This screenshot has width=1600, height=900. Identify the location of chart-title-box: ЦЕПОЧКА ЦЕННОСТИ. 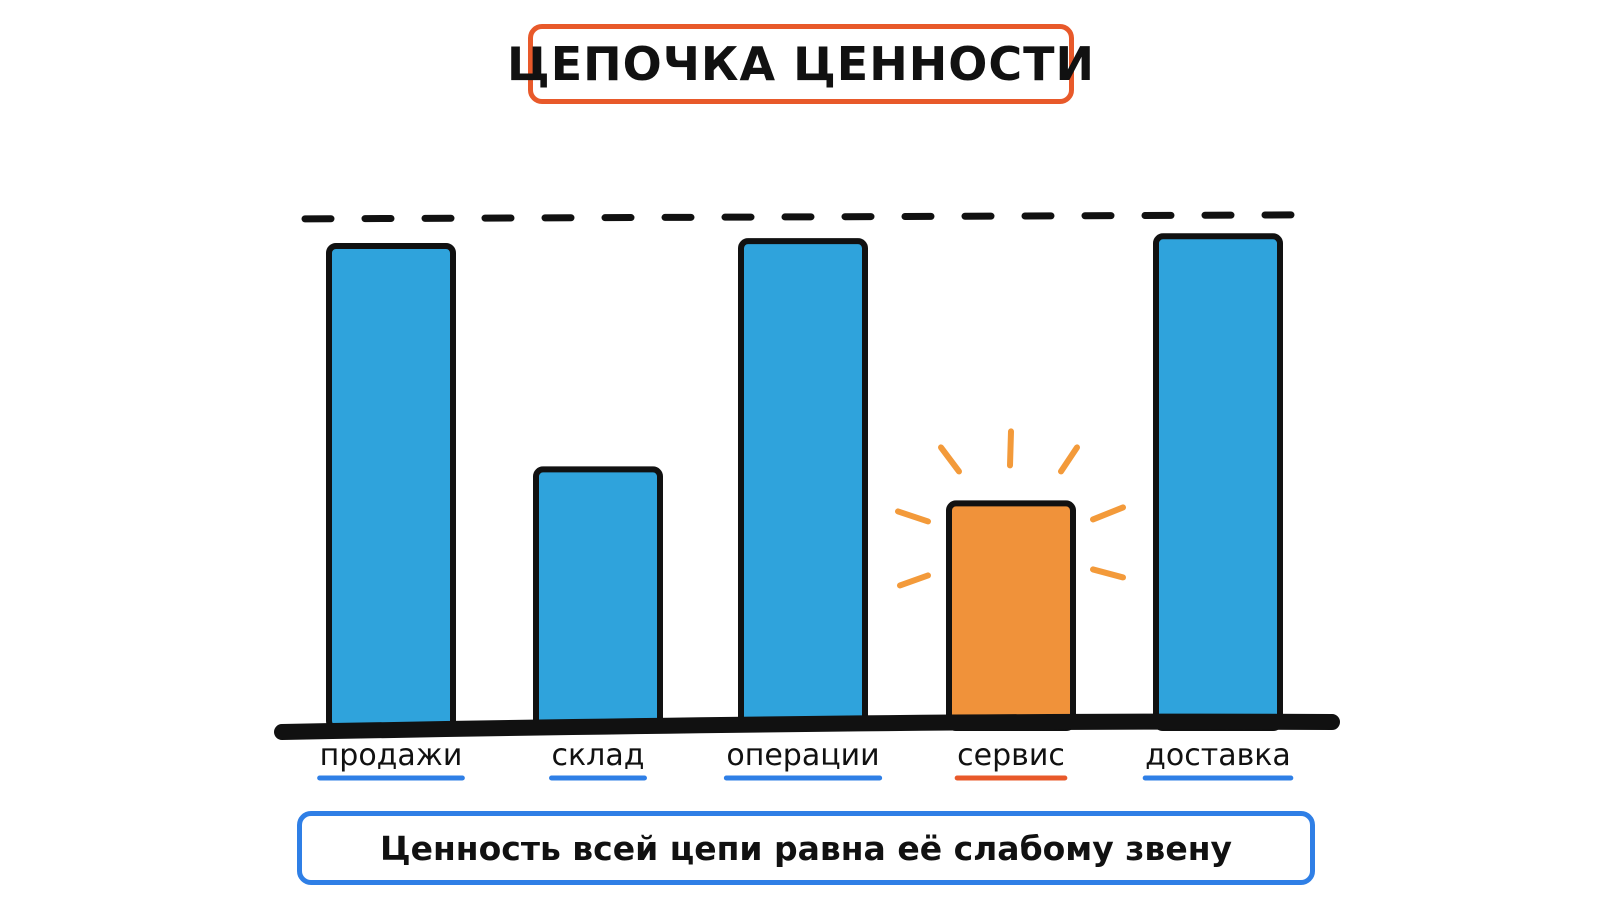
(800, 64).